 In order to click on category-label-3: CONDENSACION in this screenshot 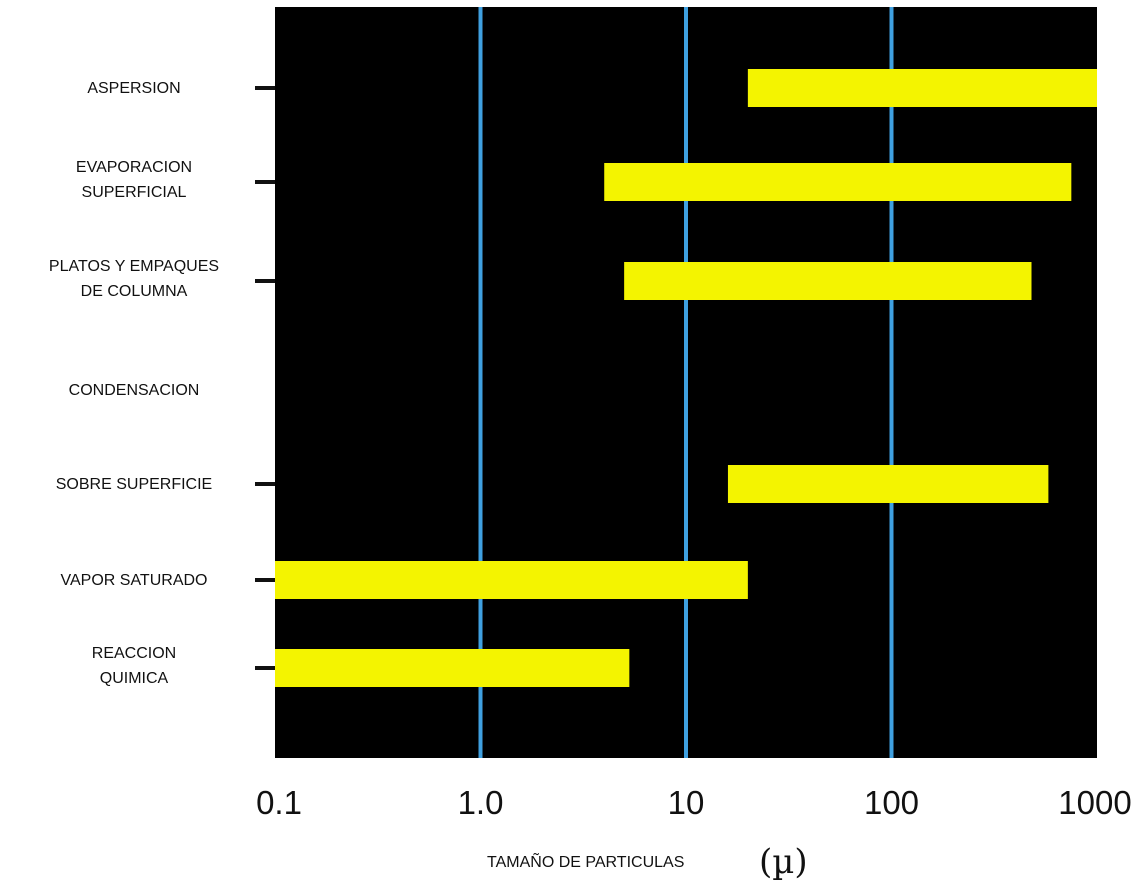, I will do `click(134, 390)`.